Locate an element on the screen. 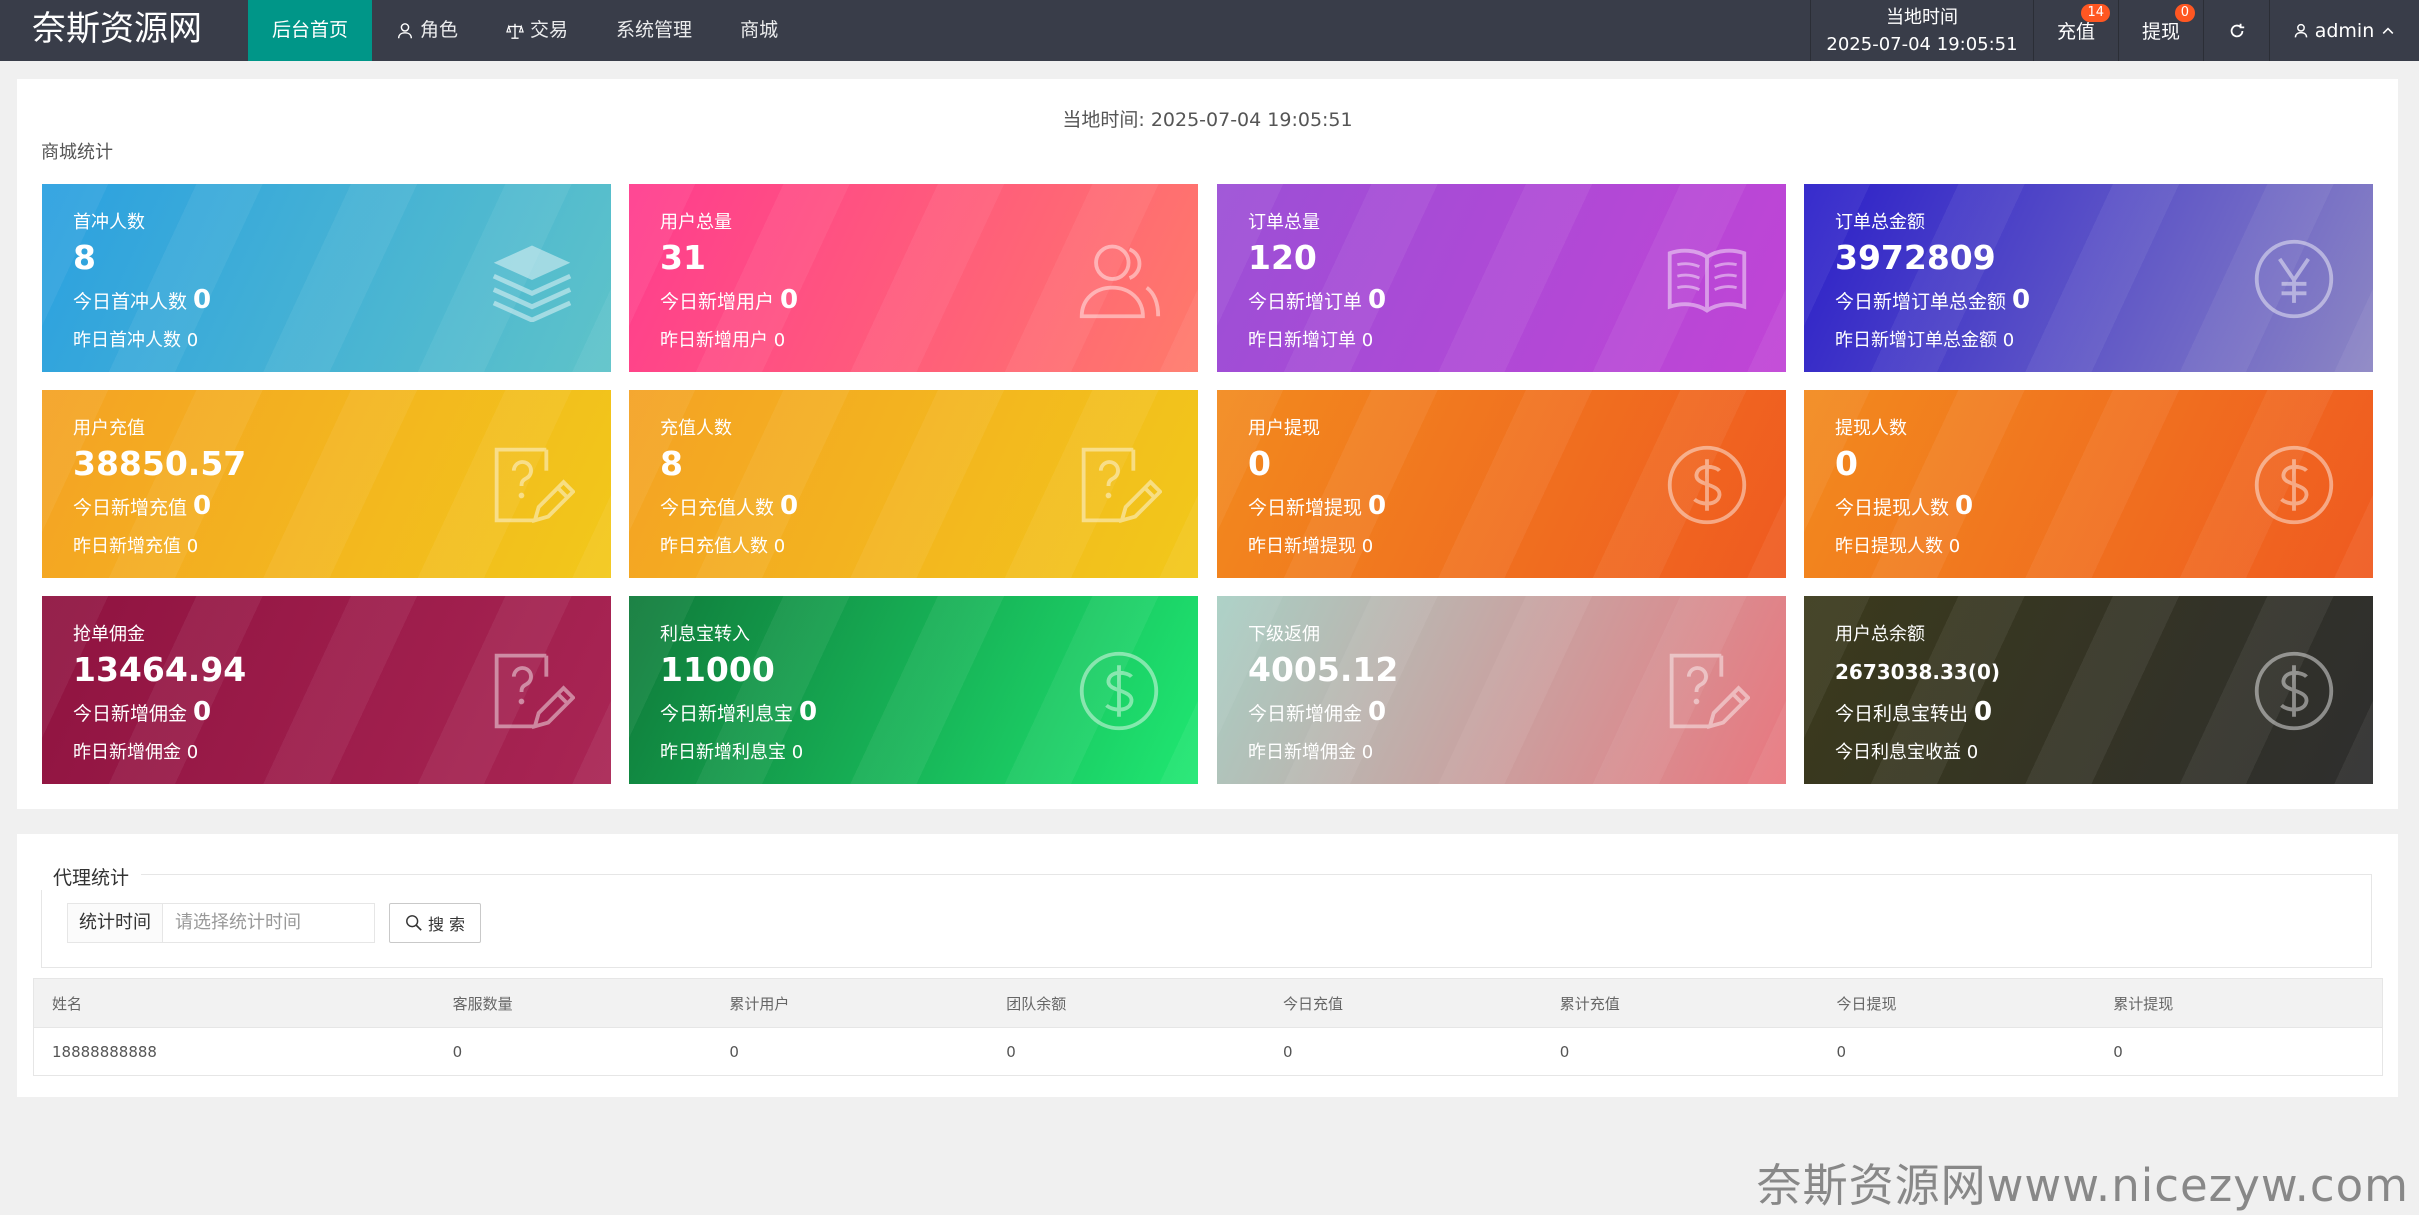  watermark: 奈斯资源网www.nicezyw.com is located at coordinates (2082, 1185).